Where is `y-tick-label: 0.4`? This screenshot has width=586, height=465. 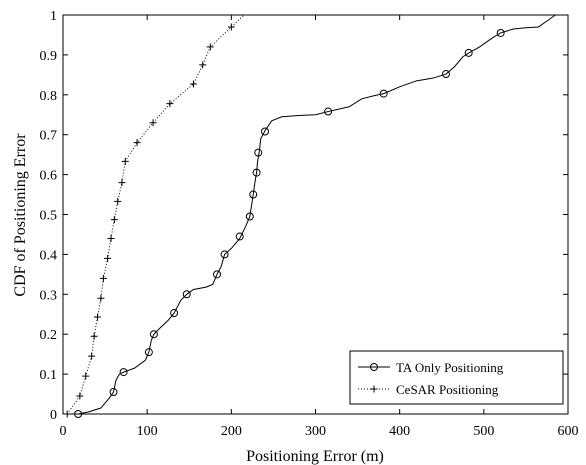
y-tick-label: 0.4 is located at coordinates (49, 255).